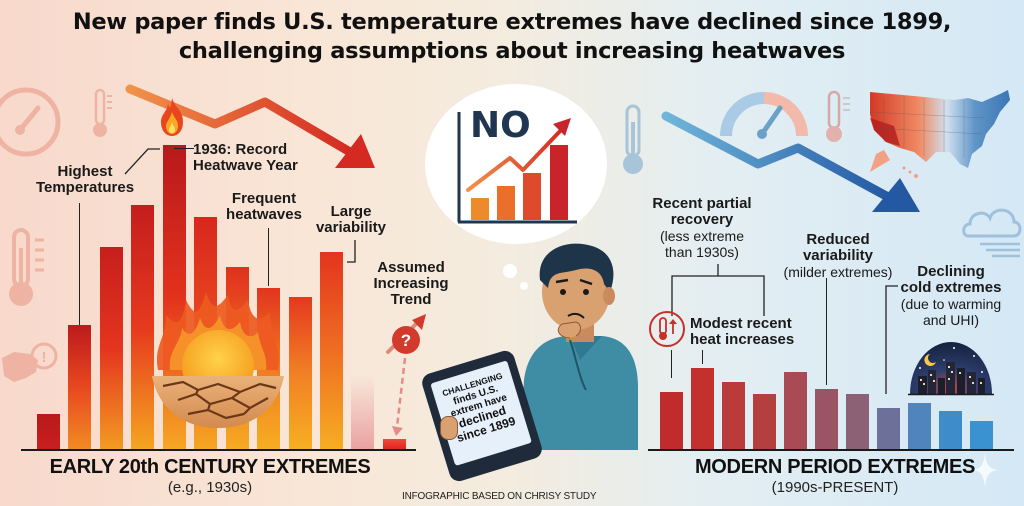 The width and height of the screenshot is (1024, 506). What do you see at coordinates (218, 360) in the screenshot?
I see `sun-drought-illustration` at bounding box center [218, 360].